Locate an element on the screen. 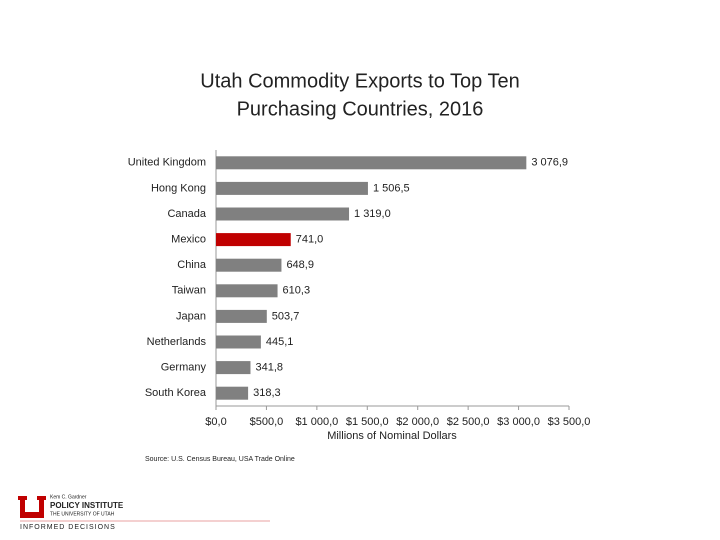 The width and height of the screenshot is (720, 540). x-tick-label: $3 500,0 is located at coordinates (569, 422).